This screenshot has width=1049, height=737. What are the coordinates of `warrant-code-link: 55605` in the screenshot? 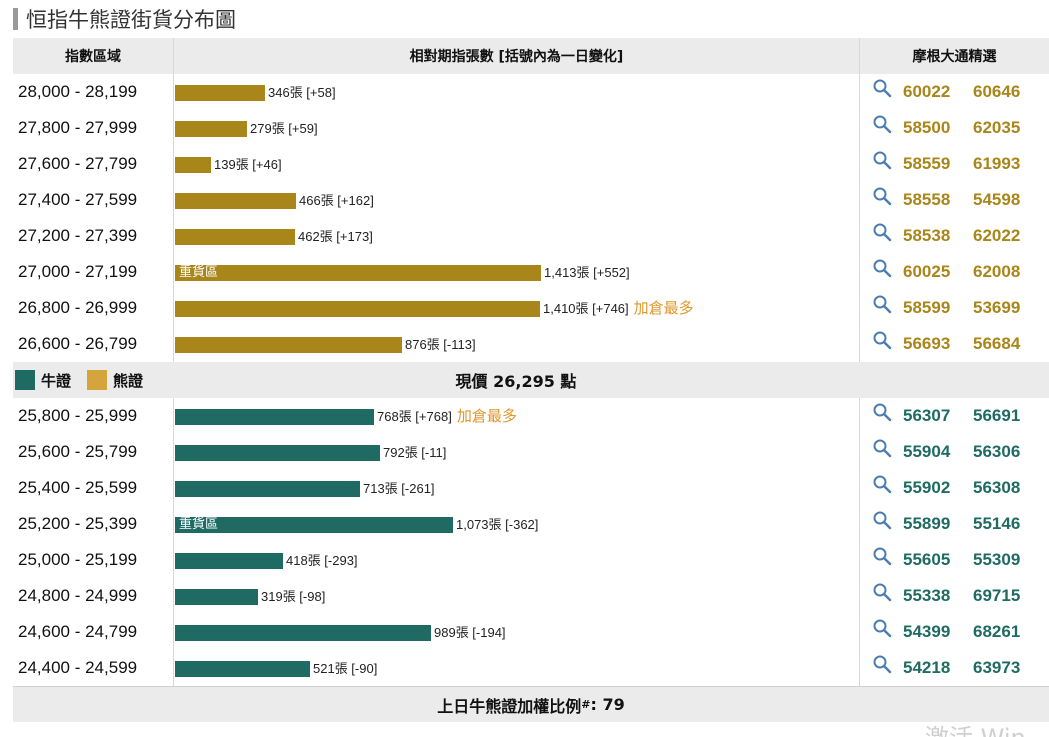 It's located at (927, 559).